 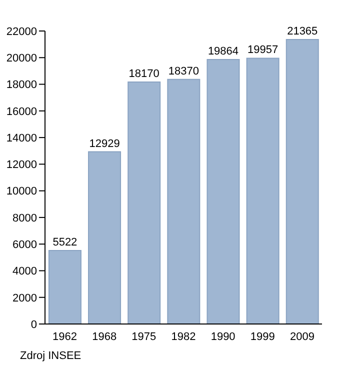 I want to click on data-label: 21365, so click(x=302, y=31).